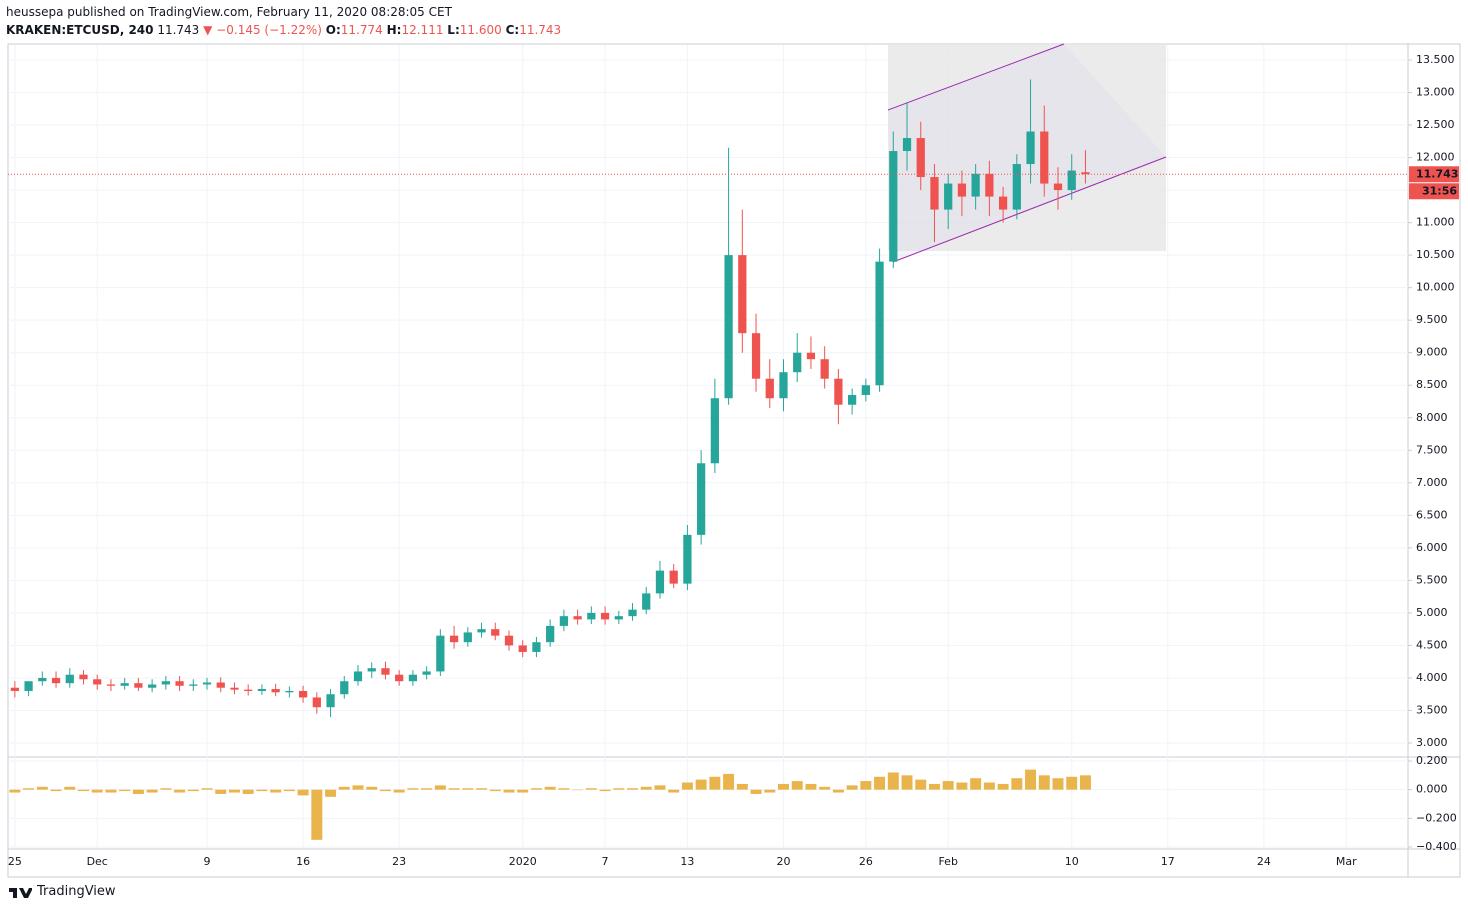 Image resolution: width=1468 pixels, height=913 pixels. I want to click on x-tick-label: 26, so click(866, 861).